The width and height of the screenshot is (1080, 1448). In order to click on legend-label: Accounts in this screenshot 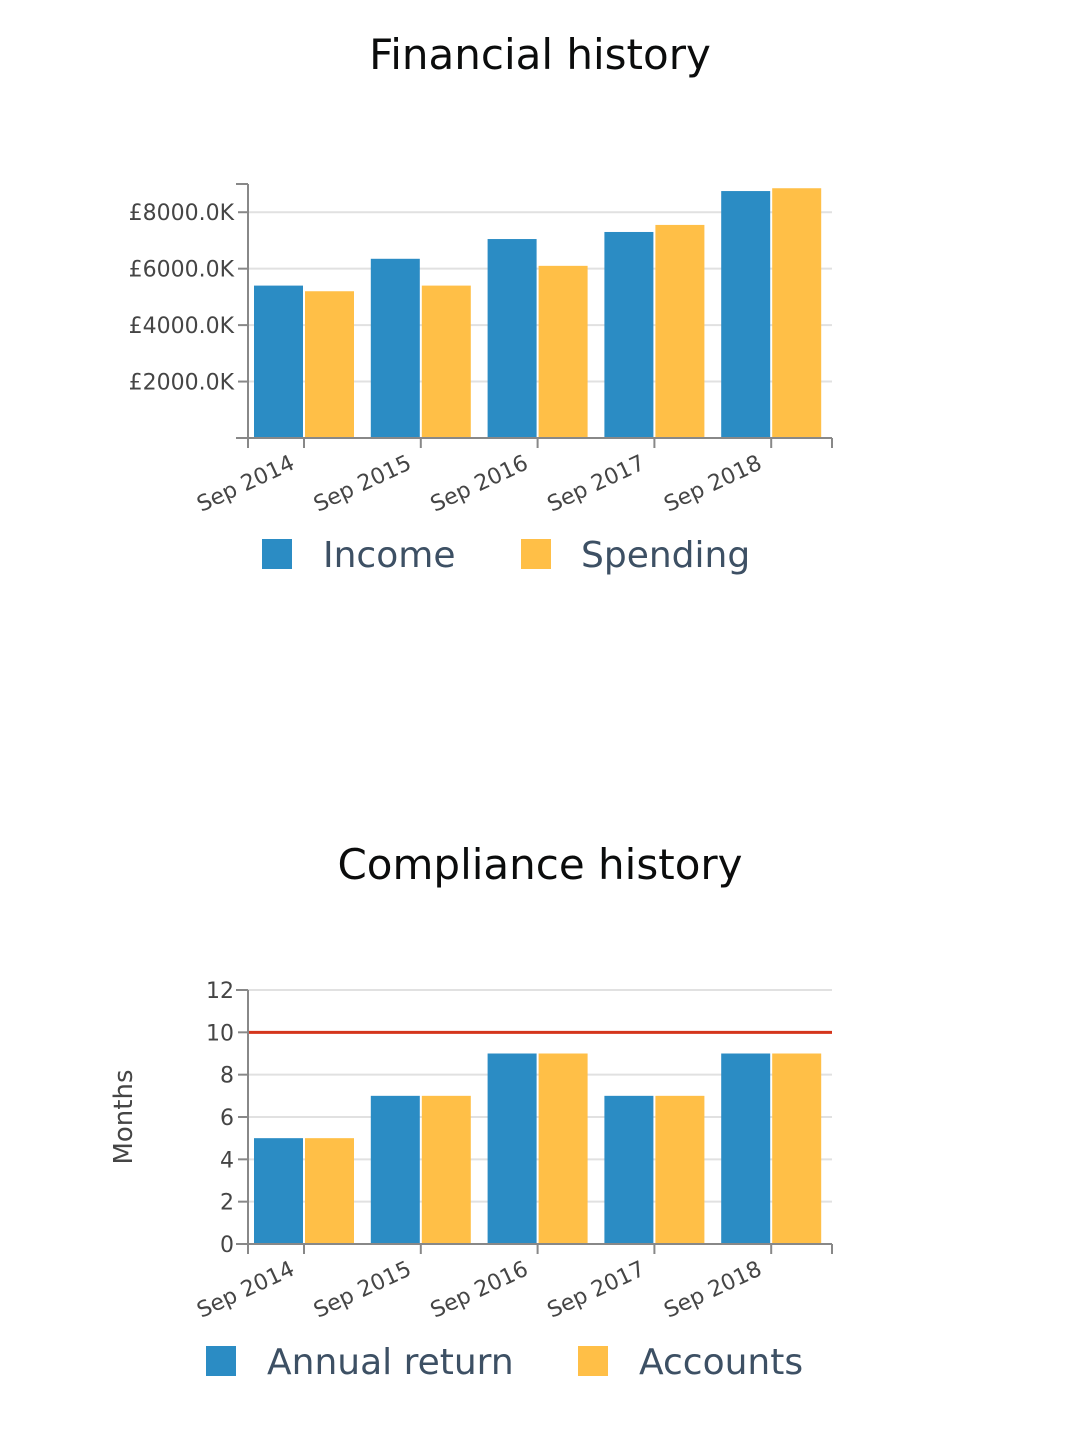, I will do `click(721, 1362)`.